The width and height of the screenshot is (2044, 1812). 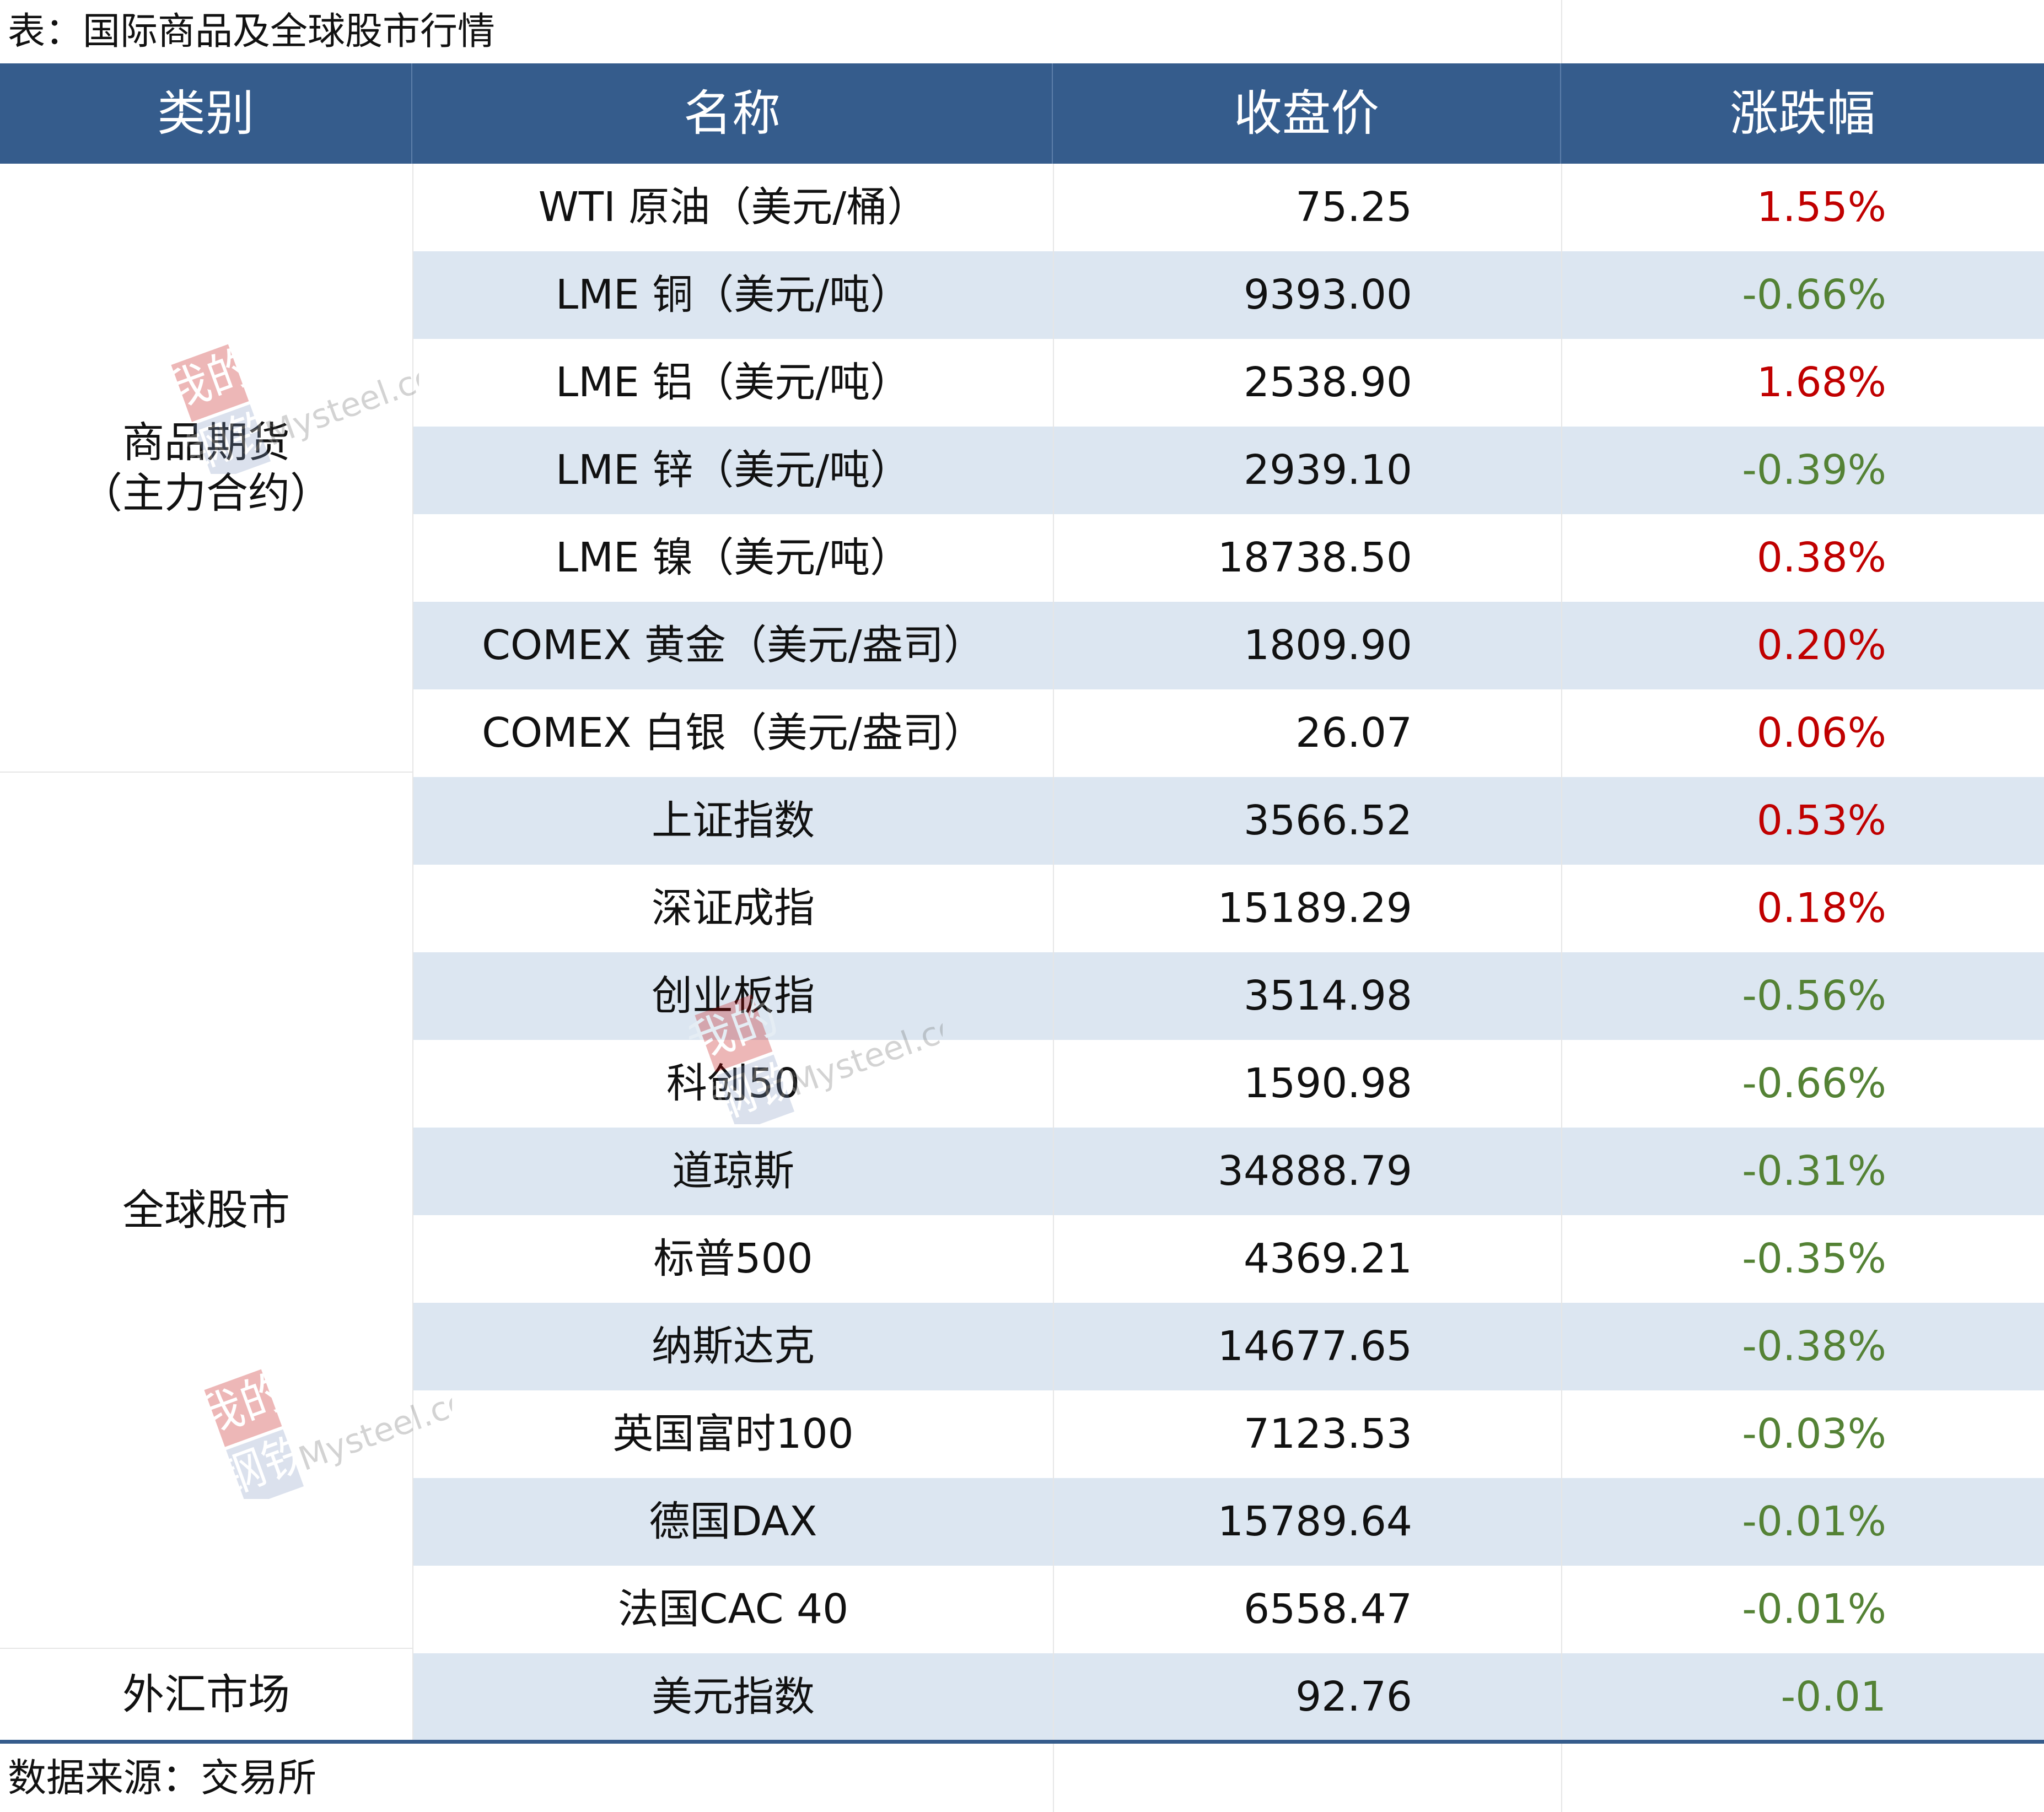 I want to click on table-row: 英国富时100 7123.53 -0.03%, so click(x=1022, y=1434).